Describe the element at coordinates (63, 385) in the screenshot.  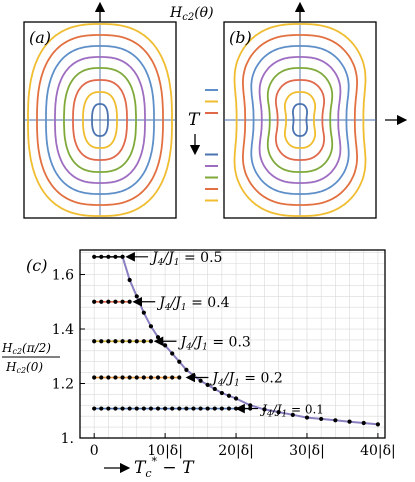
I see `y-tick-label: 1.2` at that location.